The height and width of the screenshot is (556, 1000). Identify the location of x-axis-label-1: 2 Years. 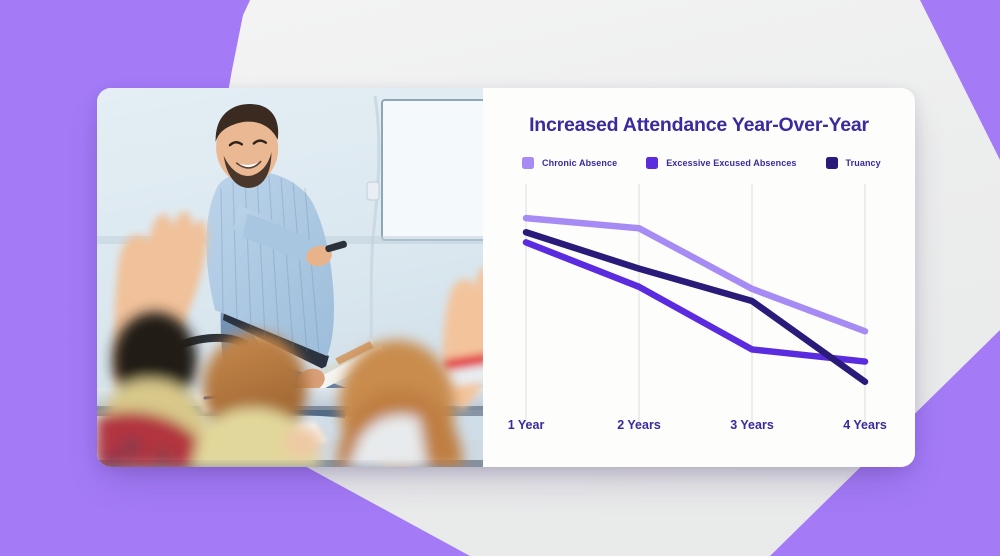
(639, 425).